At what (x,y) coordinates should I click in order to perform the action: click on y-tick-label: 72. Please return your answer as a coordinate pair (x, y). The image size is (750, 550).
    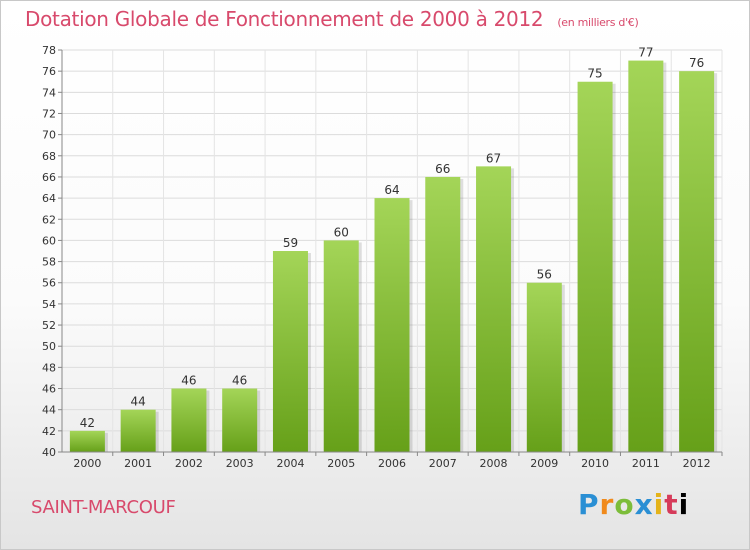
    Looking at the image, I should click on (49, 113).